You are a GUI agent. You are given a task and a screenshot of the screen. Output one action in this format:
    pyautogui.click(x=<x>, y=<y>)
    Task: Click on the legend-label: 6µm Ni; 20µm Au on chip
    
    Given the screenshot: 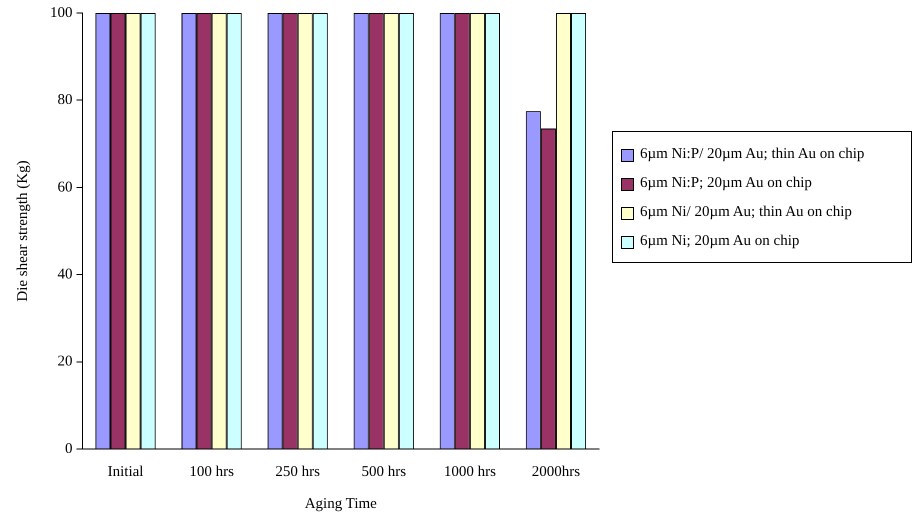 What is the action you would take?
    pyautogui.click(x=720, y=241)
    